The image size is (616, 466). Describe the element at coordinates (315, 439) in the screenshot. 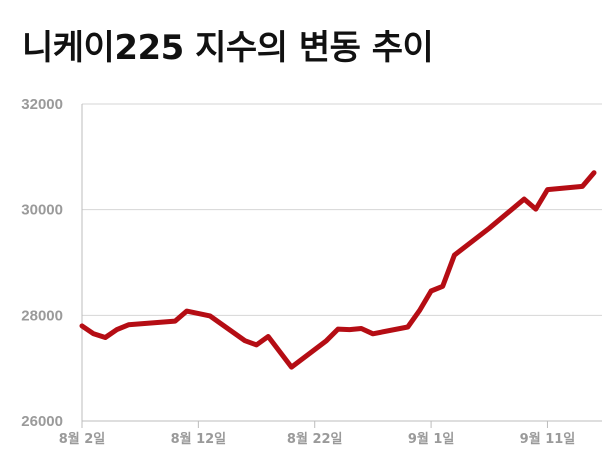

I see `x-tick-label: 8월 22일` at that location.